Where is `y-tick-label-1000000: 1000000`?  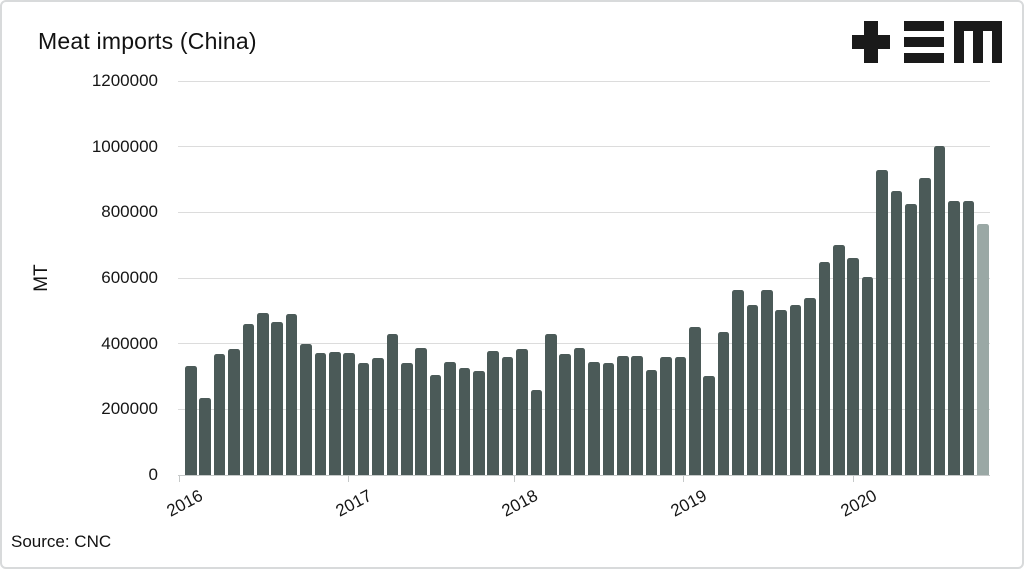 y-tick-label-1000000: 1000000 is located at coordinates (124, 146).